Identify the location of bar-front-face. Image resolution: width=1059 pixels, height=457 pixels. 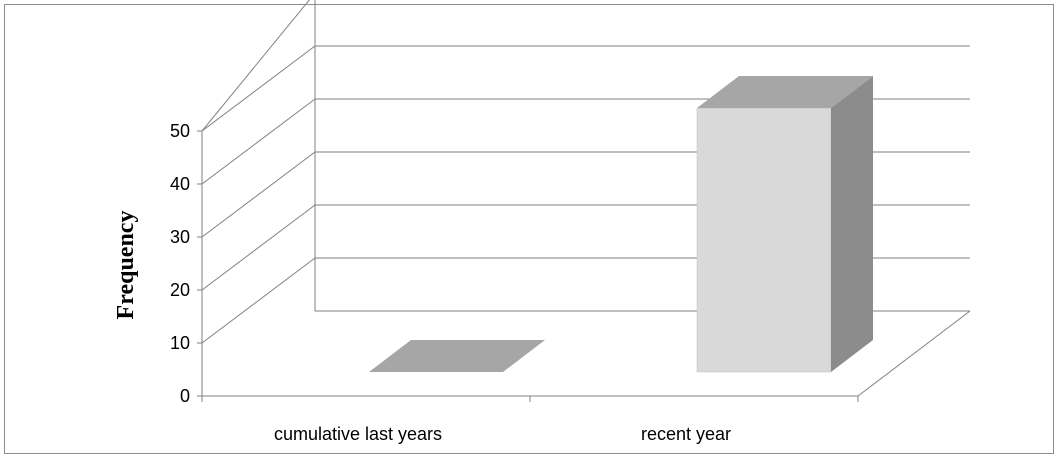
(764, 240).